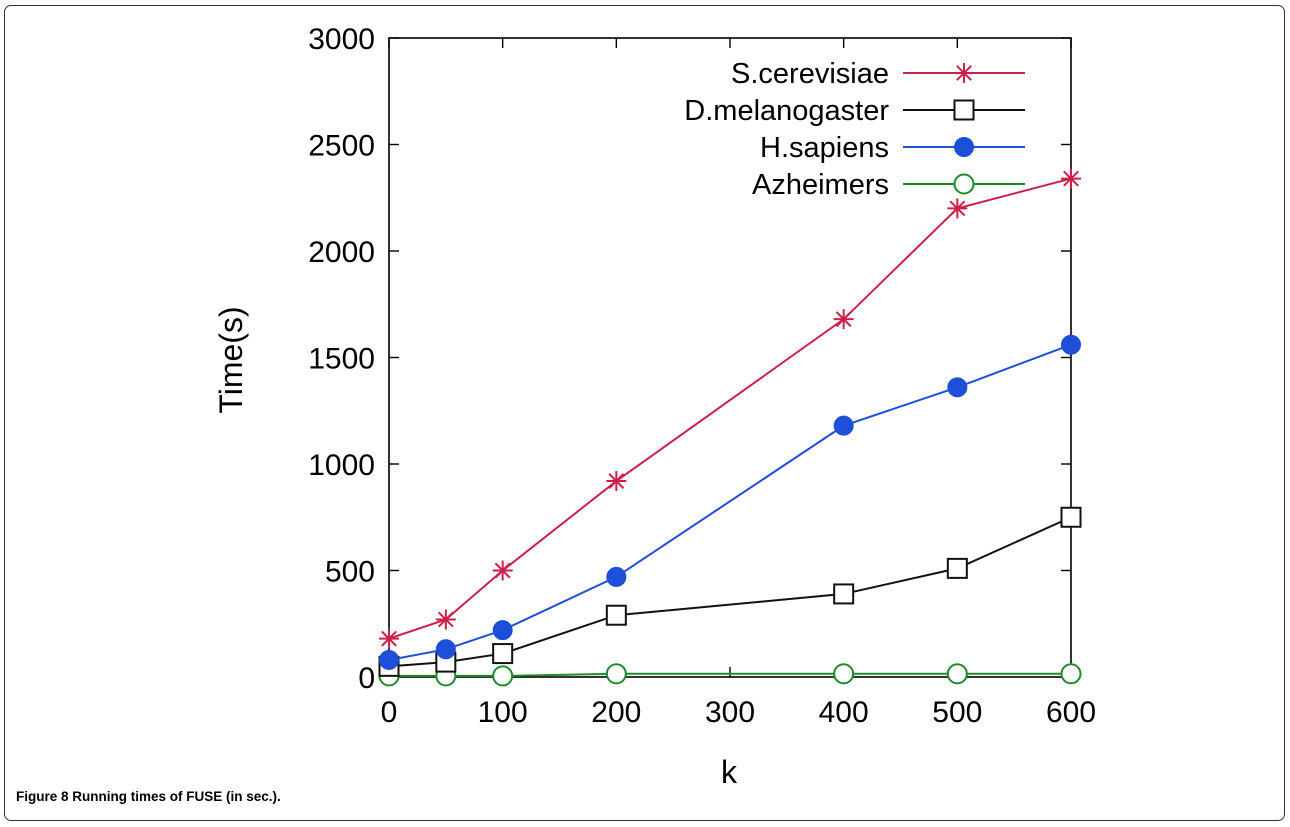 The height and width of the screenshot is (827, 1290). I want to click on legend-entry: H.sapiens, so click(892, 148).